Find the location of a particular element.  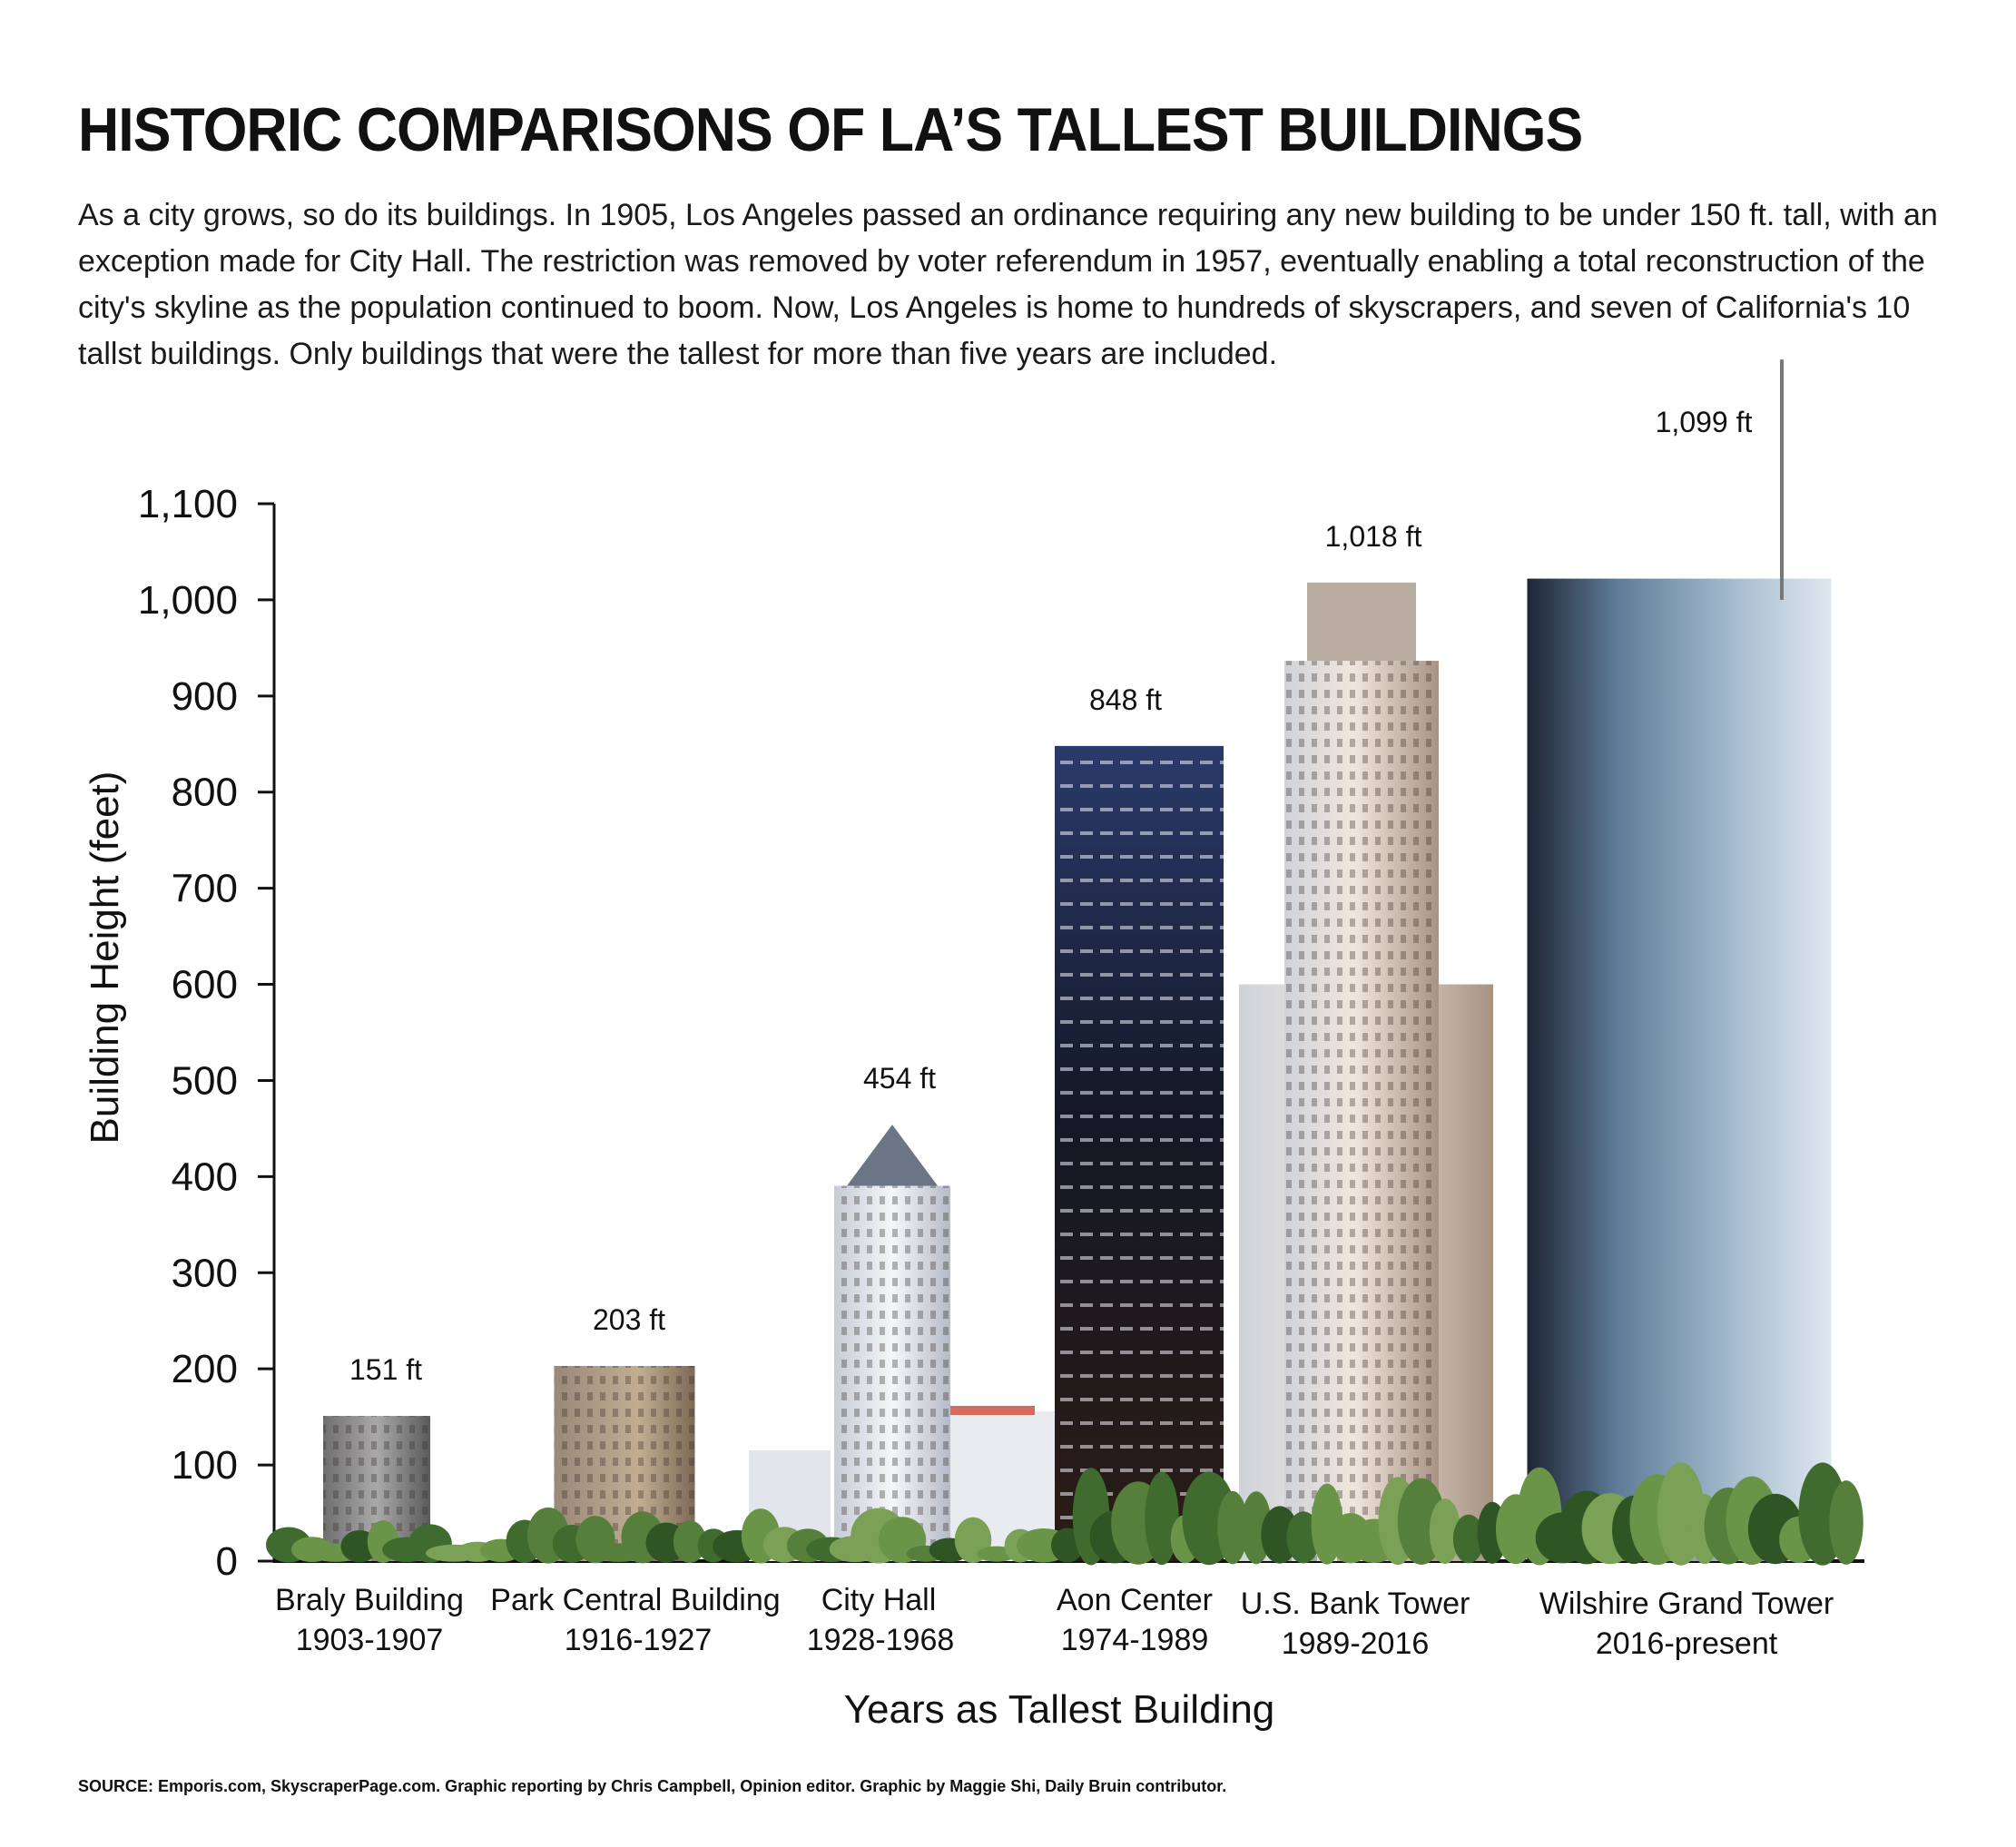

city-hall-right-wing-roof is located at coordinates (985, 1410).